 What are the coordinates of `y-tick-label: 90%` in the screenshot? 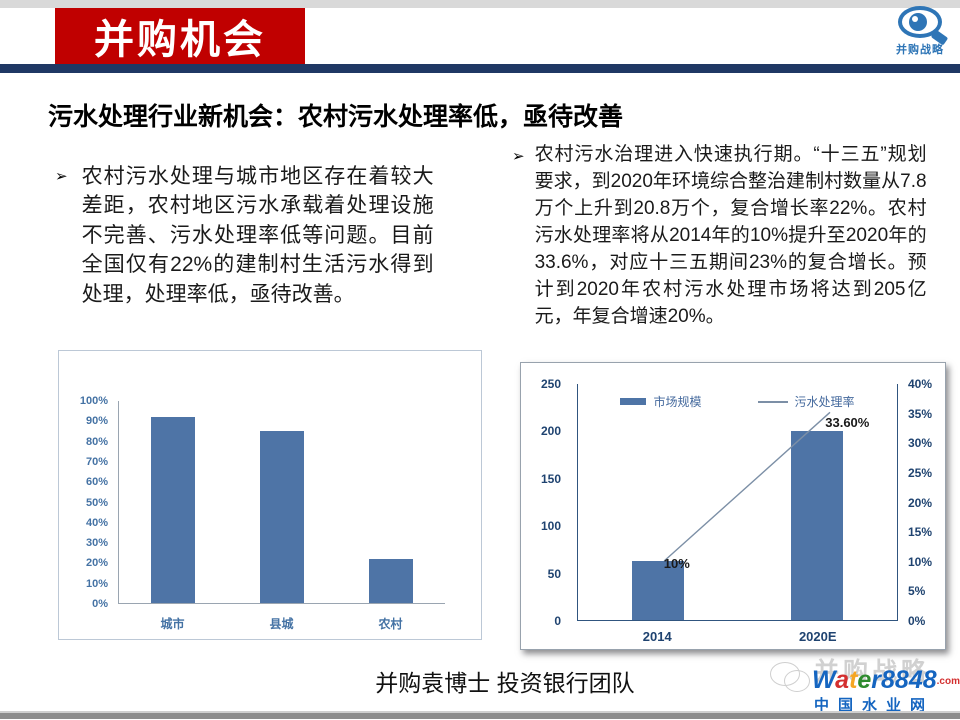 It's located at (96, 421).